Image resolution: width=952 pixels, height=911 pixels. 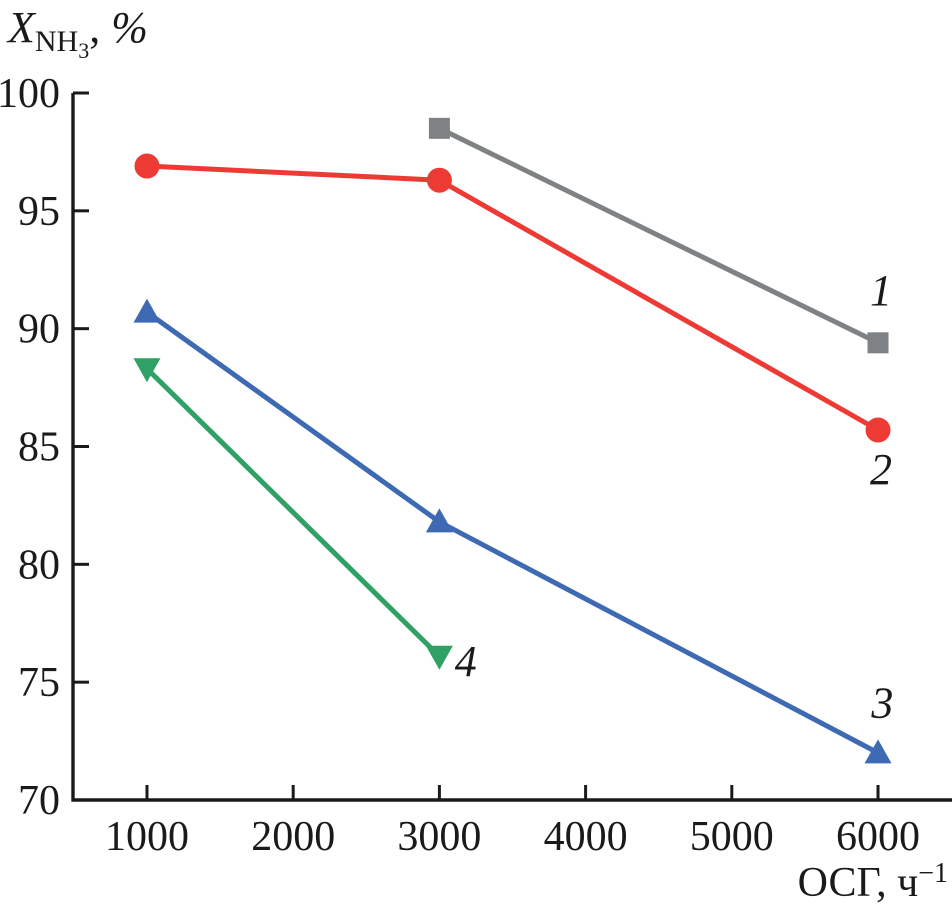 I want to click on x-axis-title-text: ОСГ, ч, so click(x=858, y=883).